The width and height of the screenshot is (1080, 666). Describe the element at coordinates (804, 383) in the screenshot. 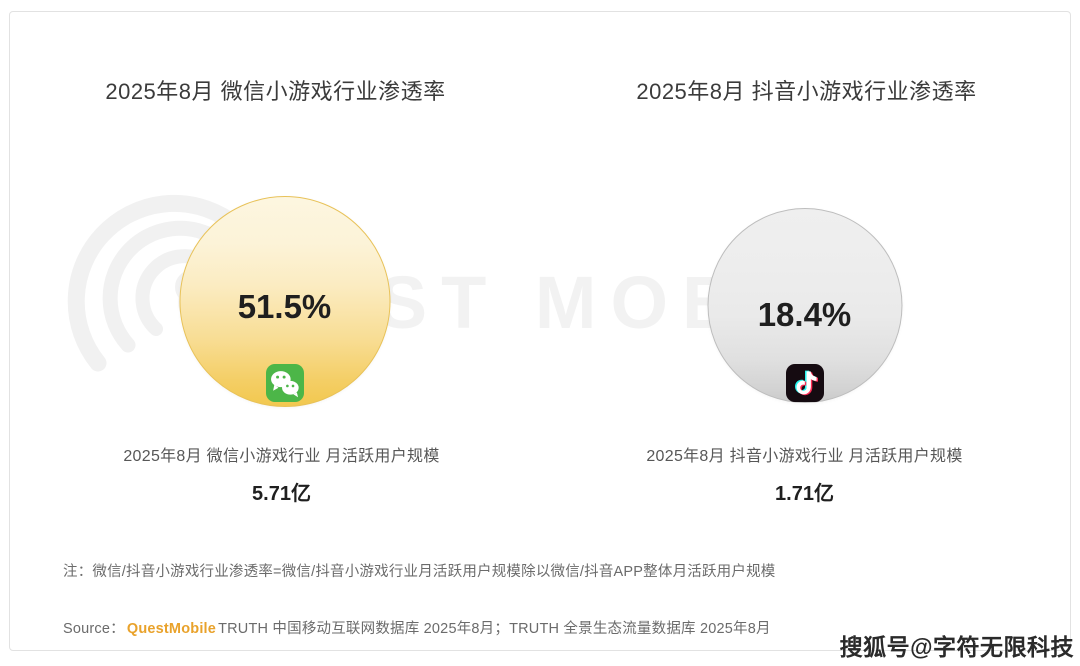

I see `douyin-icon` at that location.